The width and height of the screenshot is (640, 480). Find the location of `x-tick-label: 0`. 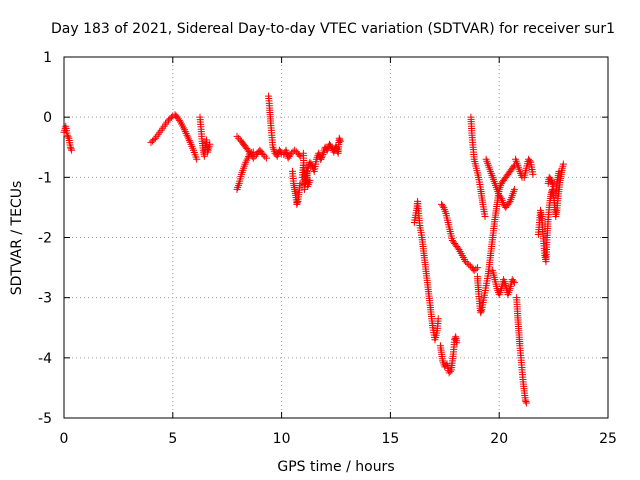

x-tick-label: 0 is located at coordinates (64, 439).